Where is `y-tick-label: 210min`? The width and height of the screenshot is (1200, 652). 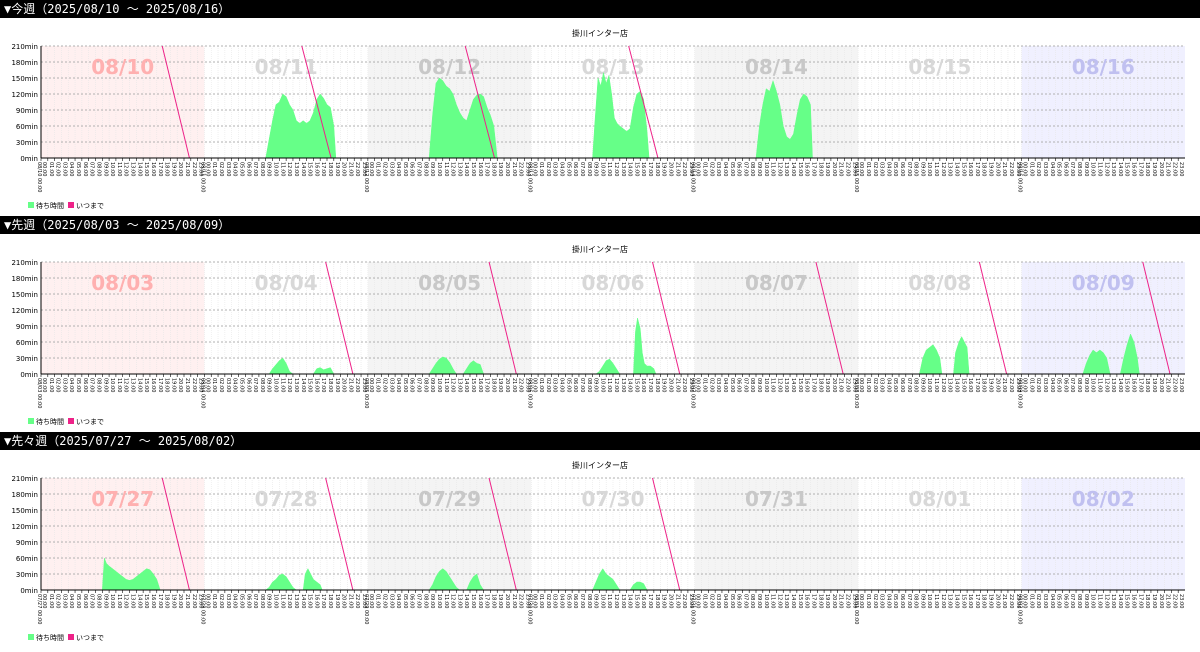
y-tick-label: 210min is located at coordinates (24, 263).